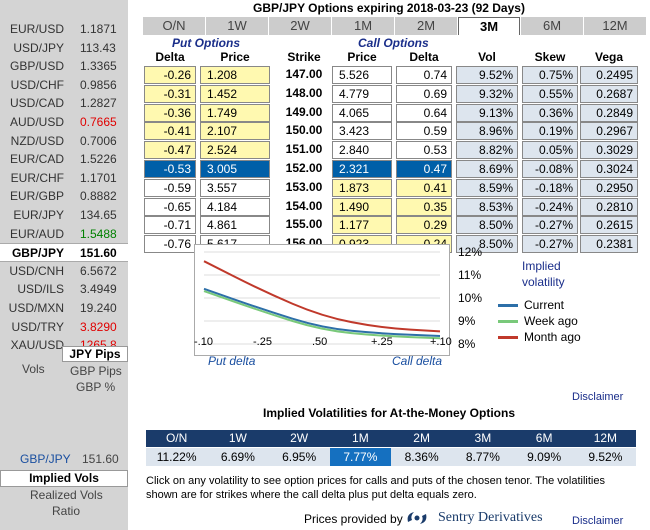 The image size is (650, 530). I want to click on call-price-cell: 1.177, so click(362, 225).